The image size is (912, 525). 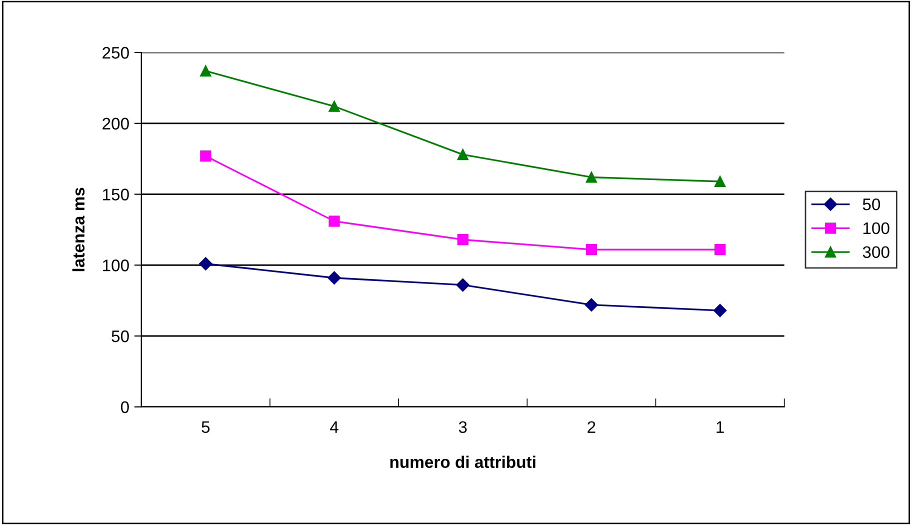 What do you see at coordinates (462, 427) in the screenshot?
I see `x-tick-label: 3` at bounding box center [462, 427].